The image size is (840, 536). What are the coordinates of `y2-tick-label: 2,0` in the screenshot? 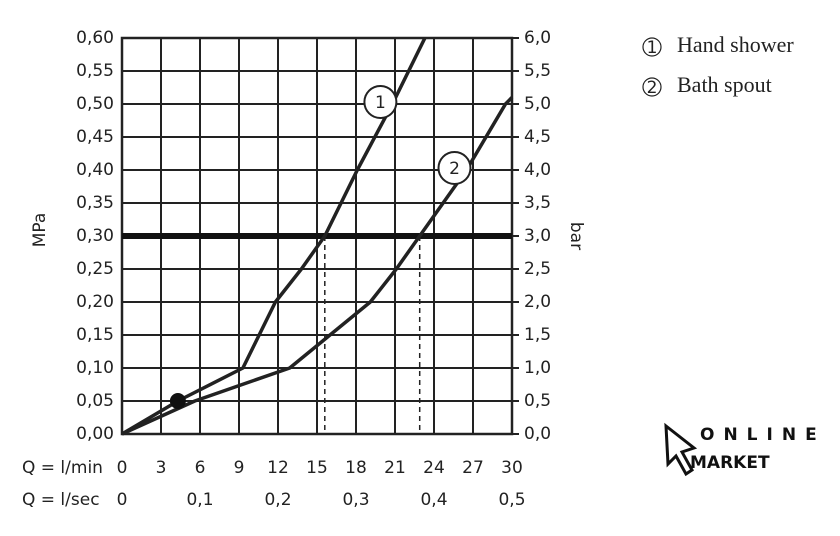 It's located at (537, 302).